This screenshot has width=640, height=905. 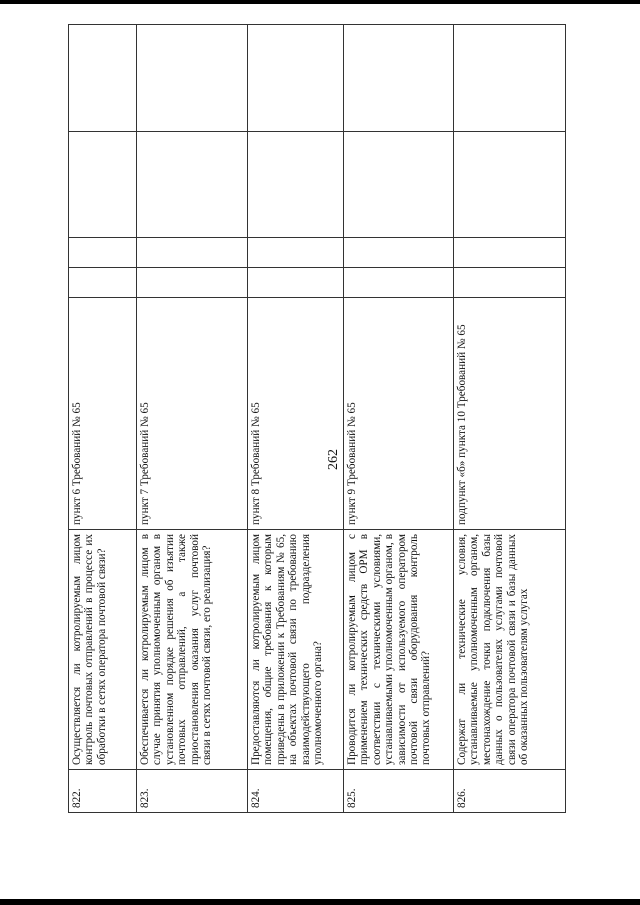 I want to click on row-number: 822., so click(x=102, y=791).